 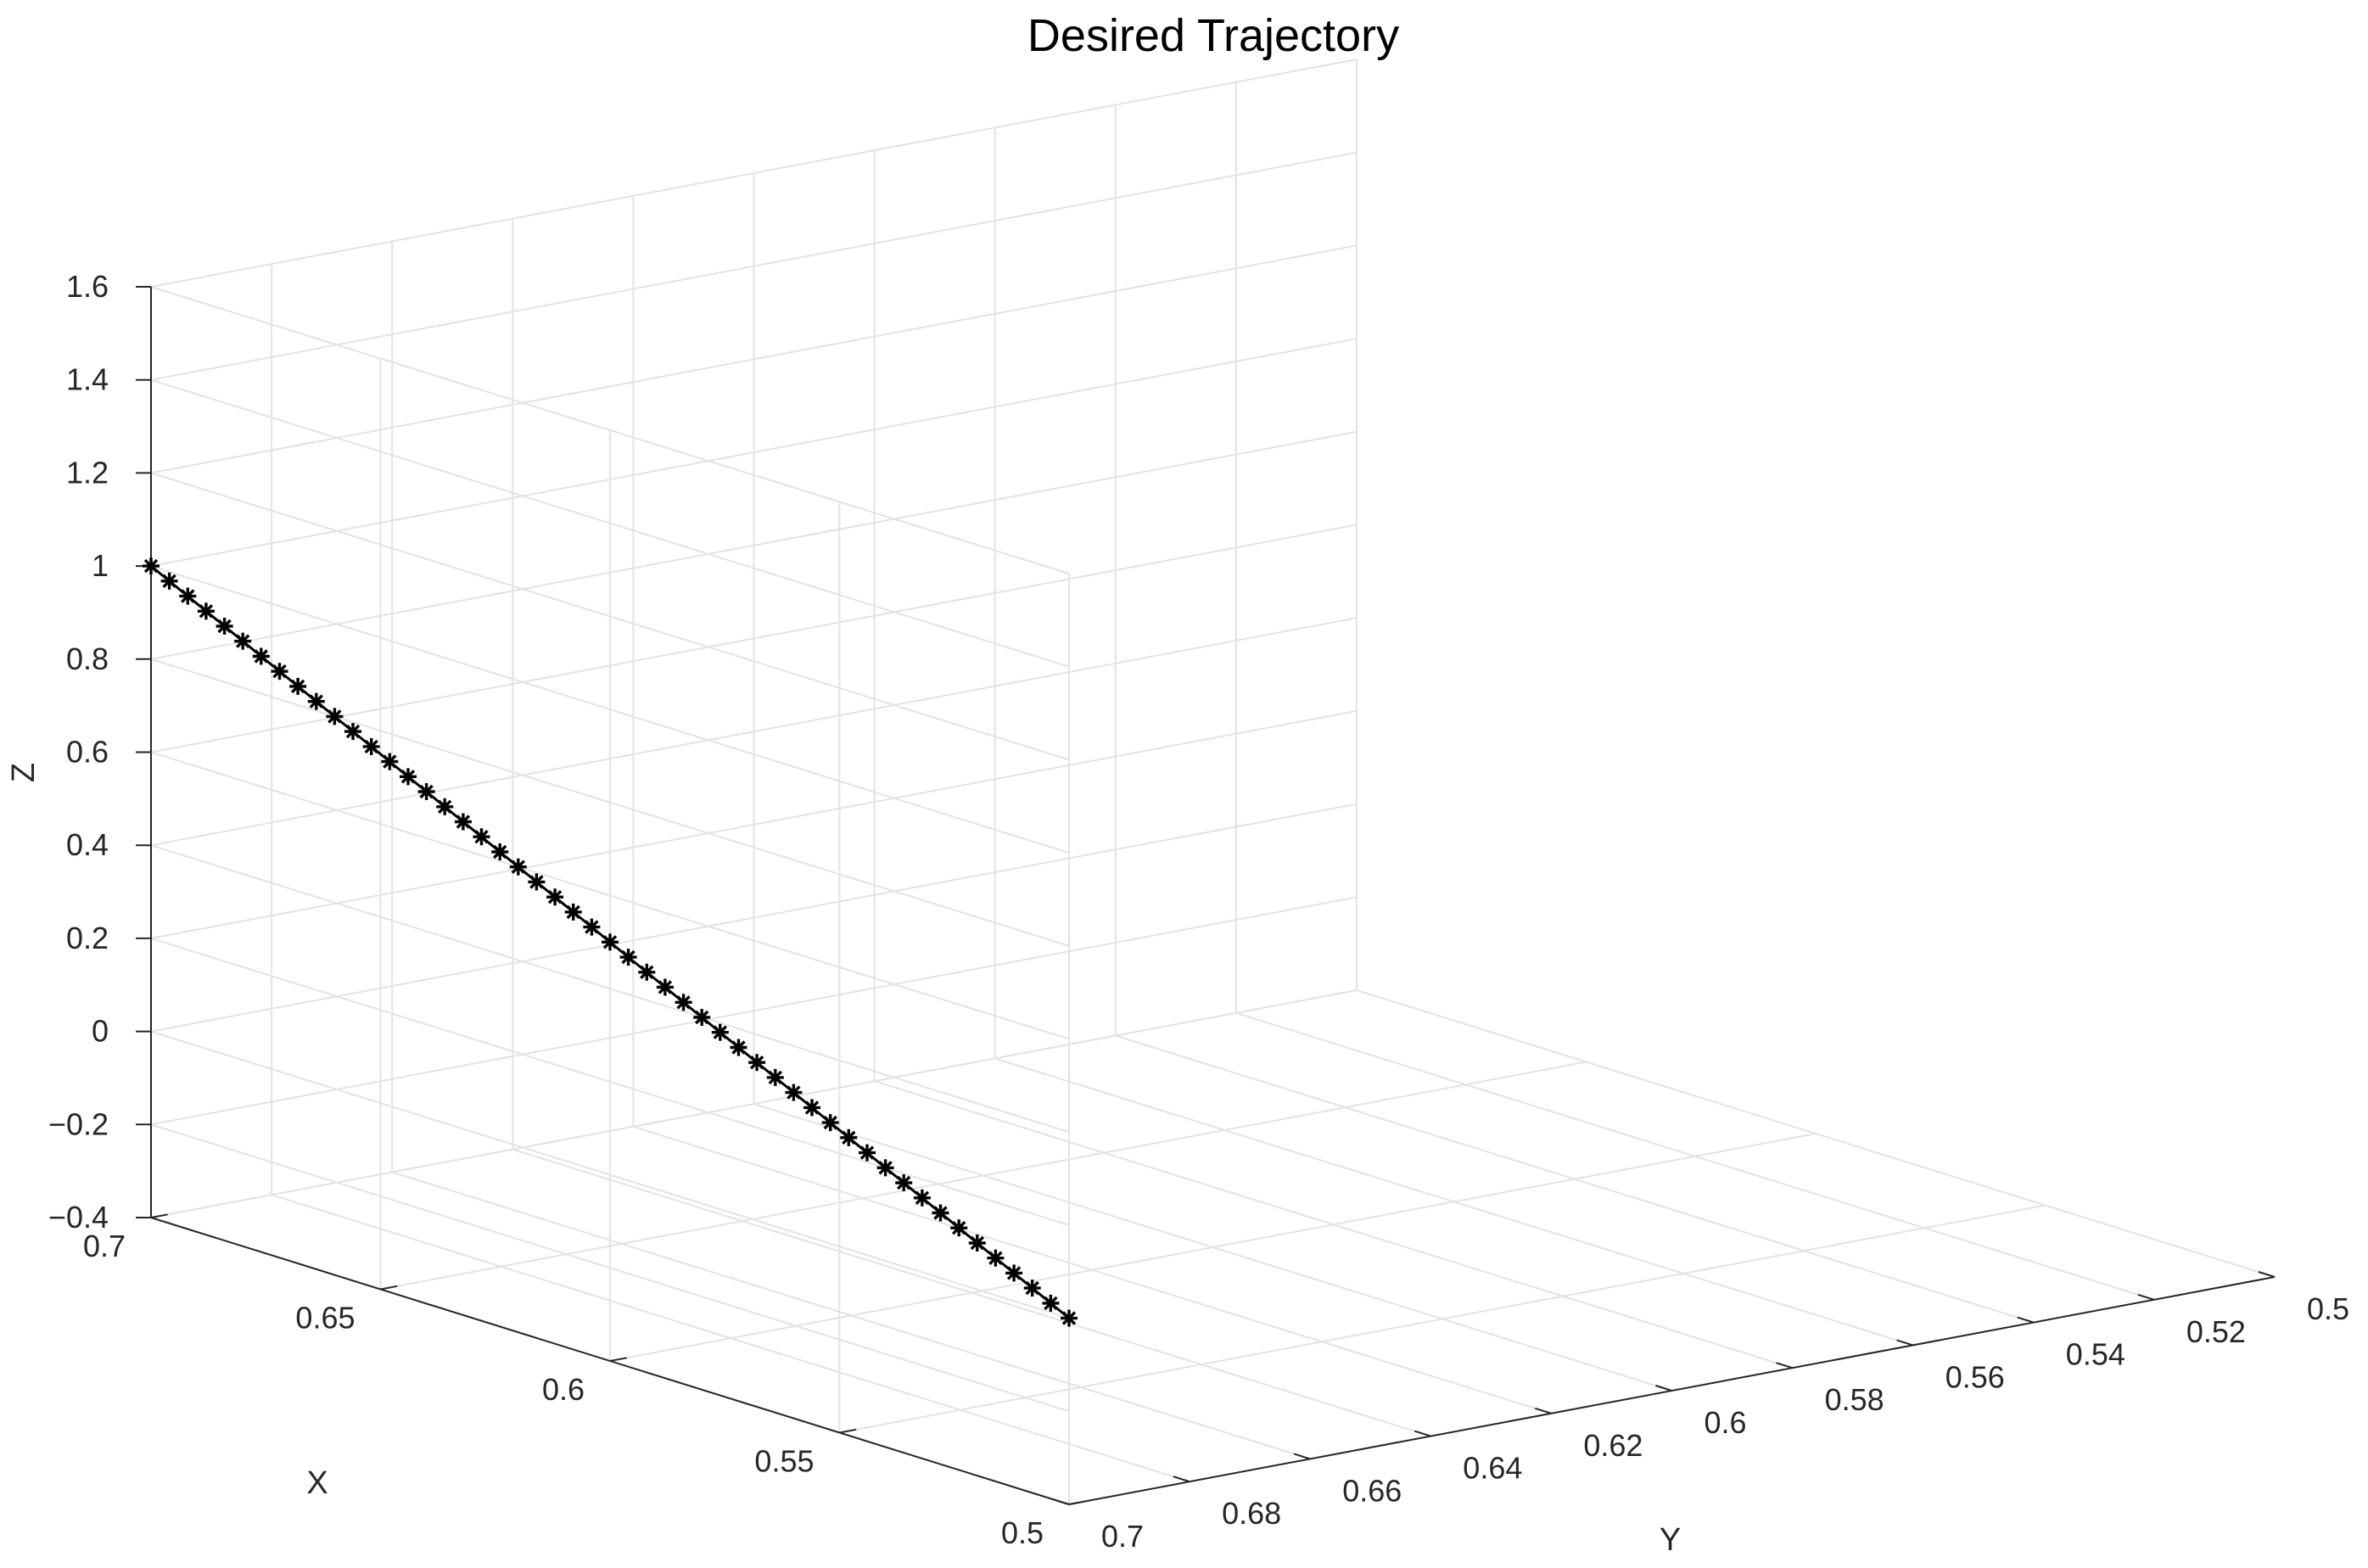 I want to click on y-tick-label: 0.5, so click(x=2328, y=1308).